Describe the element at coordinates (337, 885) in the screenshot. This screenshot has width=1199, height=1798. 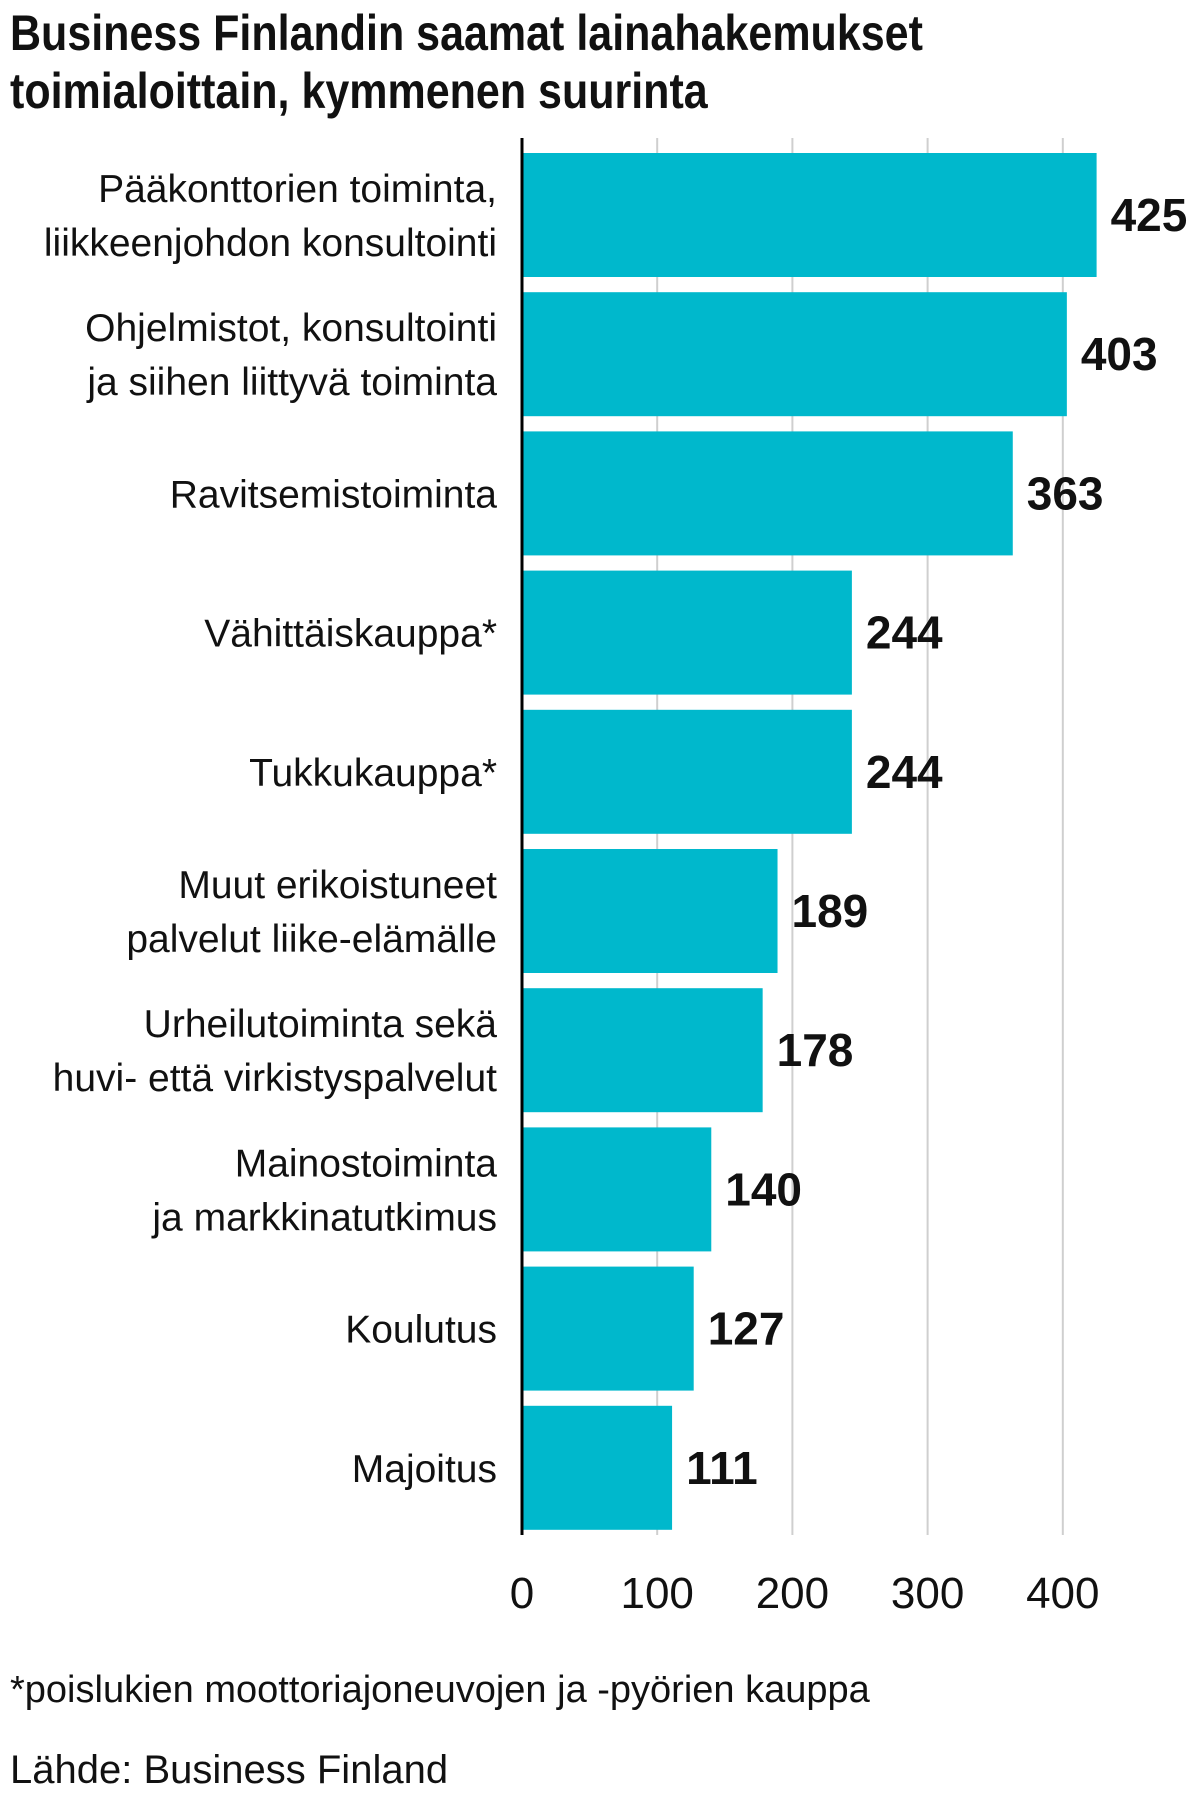
I see `category-label-5-0: Muut erikoistuneet` at that location.